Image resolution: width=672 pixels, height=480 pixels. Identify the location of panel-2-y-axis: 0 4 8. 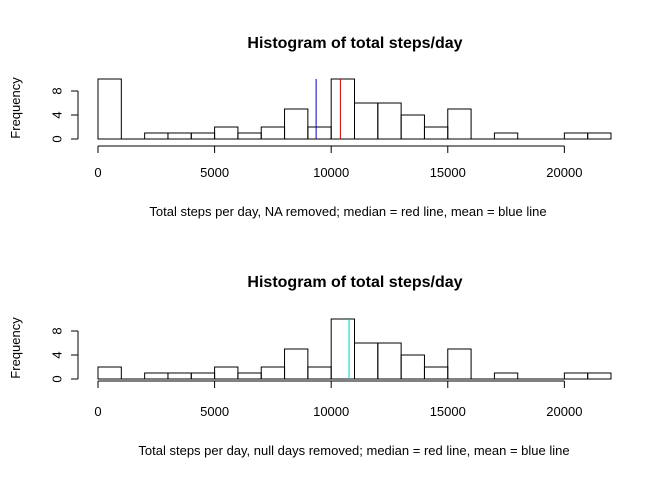
(64, 355).